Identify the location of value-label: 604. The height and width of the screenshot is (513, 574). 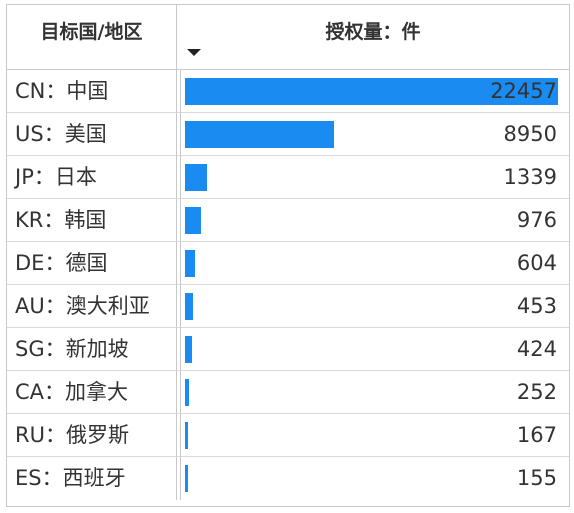
(536, 263).